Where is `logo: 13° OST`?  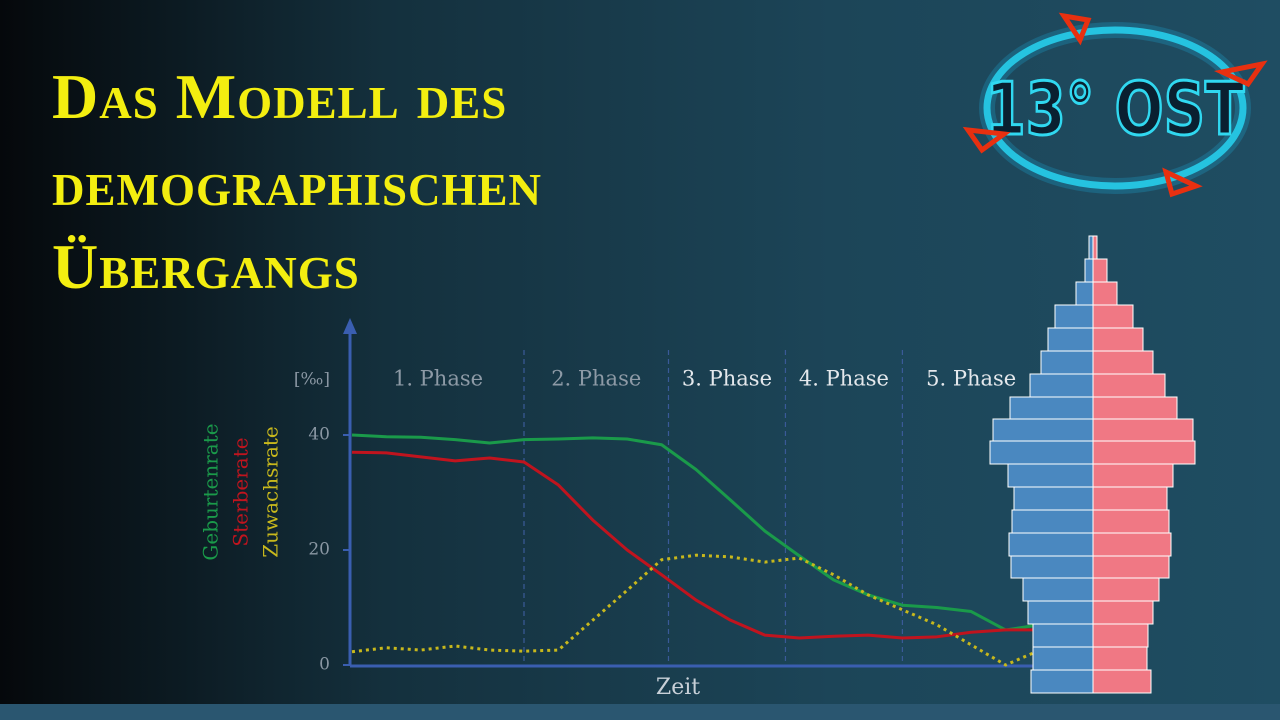
logo: 13° OST is located at coordinates (1115, 105).